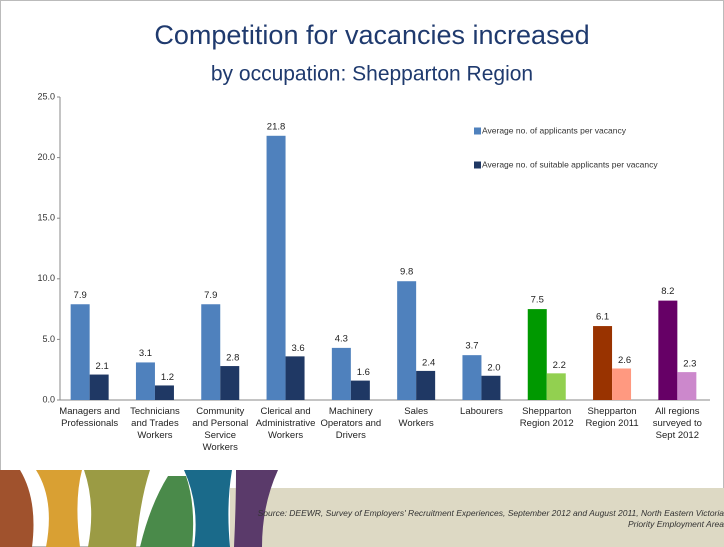  I want to click on data-label: 2.0, so click(493, 367).